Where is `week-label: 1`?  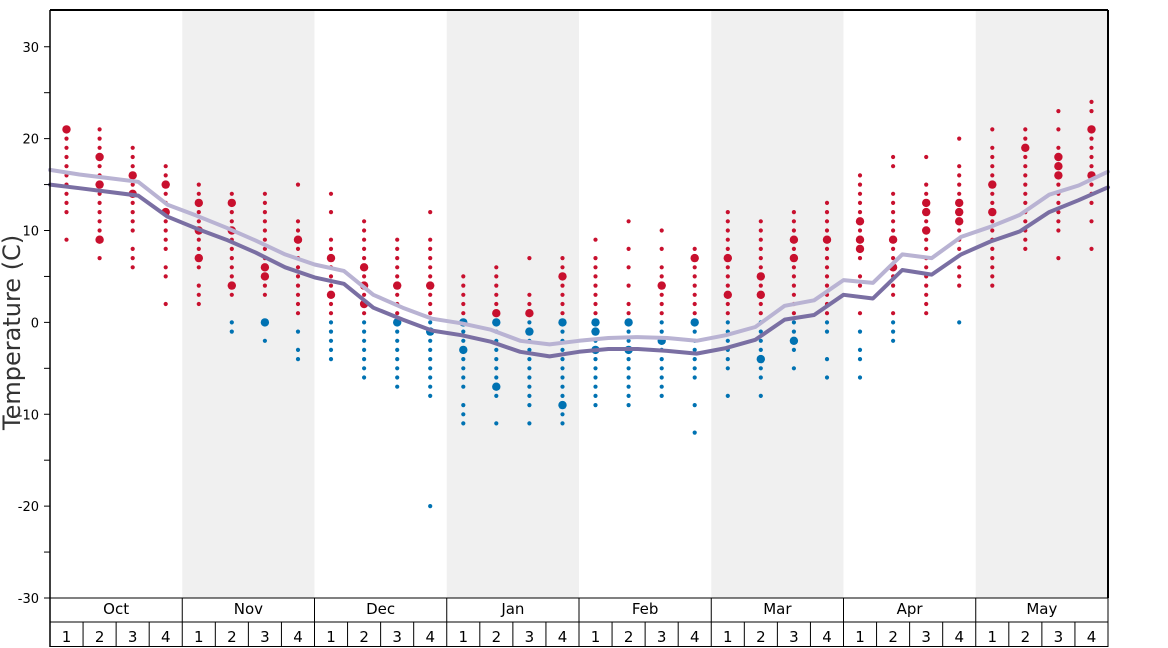 week-label: 1 is located at coordinates (67, 637).